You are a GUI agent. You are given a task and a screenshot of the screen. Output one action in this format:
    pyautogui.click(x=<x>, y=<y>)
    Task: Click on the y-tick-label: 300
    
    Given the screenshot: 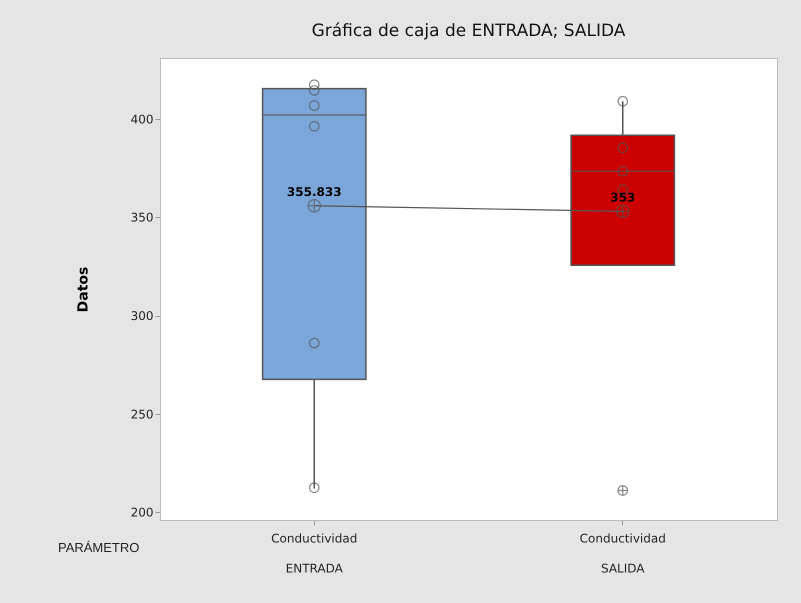 What is the action you would take?
    pyautogui.click(x=142, y=316)
    